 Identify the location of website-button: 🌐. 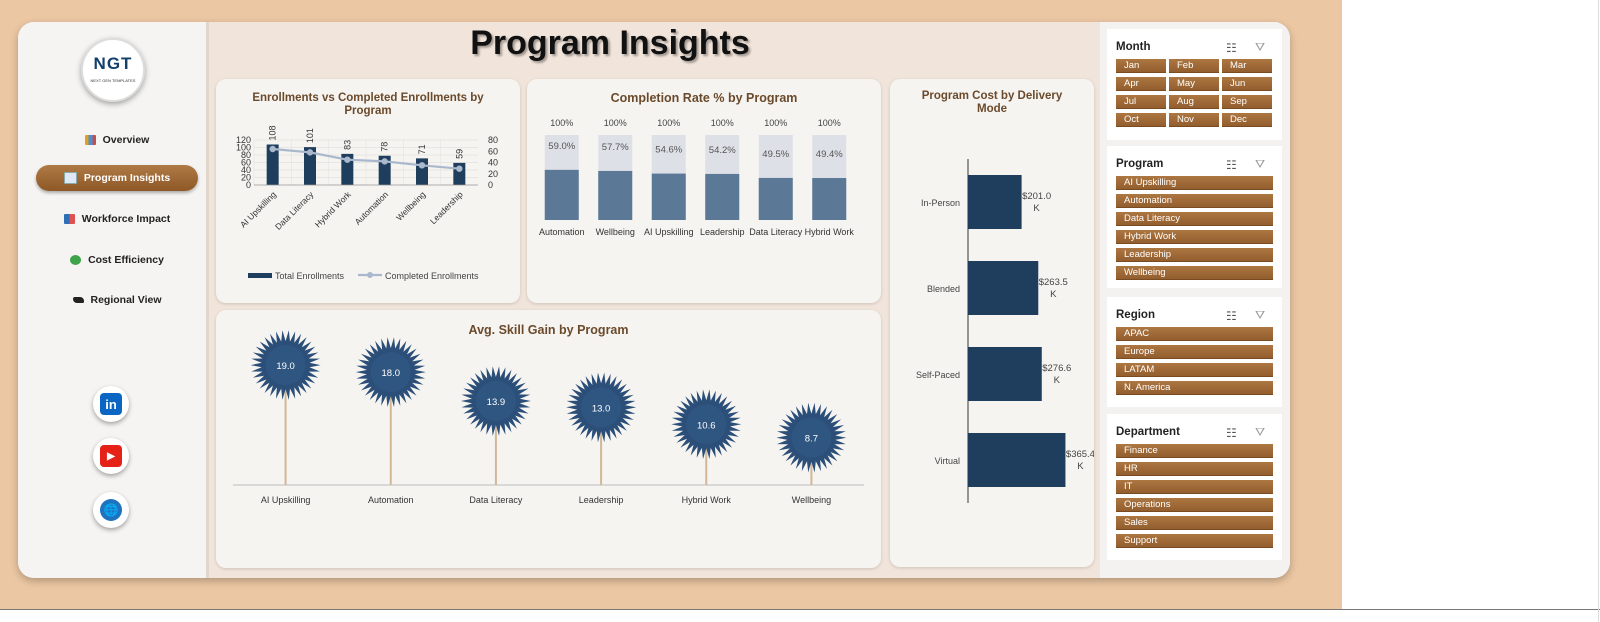
(111, 510).